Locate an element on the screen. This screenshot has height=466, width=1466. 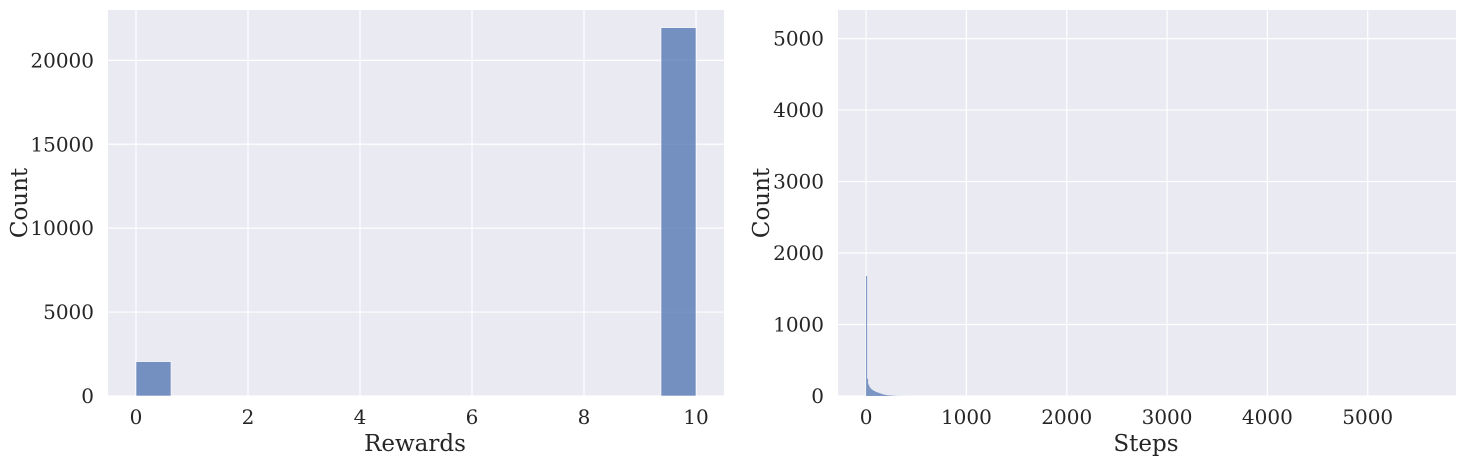
x-tick-label: 1000 is located at coordinates (966, 417).